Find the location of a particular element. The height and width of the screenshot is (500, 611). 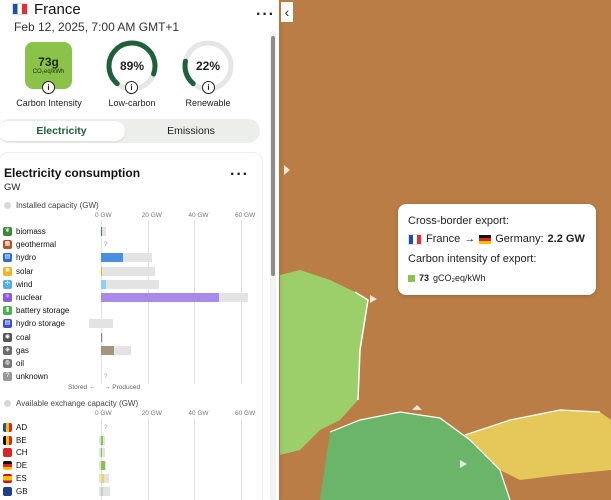

geothermal-icon: ▦ is located at coordinates (7, 245).